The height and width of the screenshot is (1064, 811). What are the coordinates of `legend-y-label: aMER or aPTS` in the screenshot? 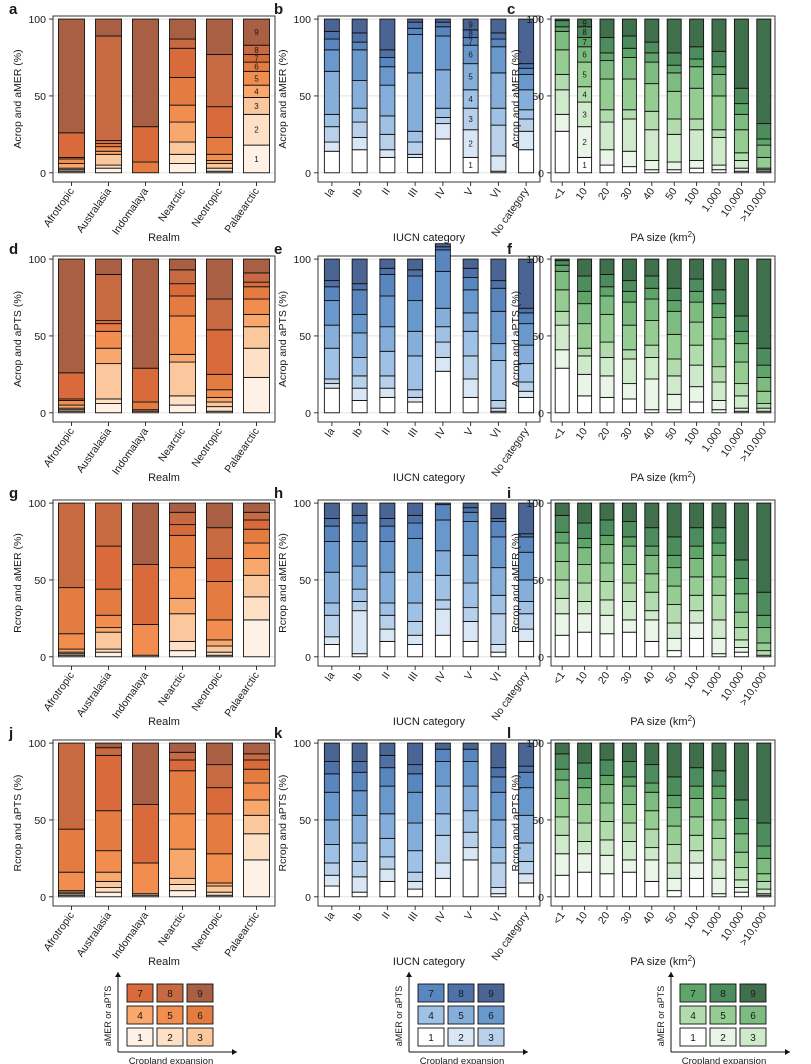 It's located at (108, 1016).